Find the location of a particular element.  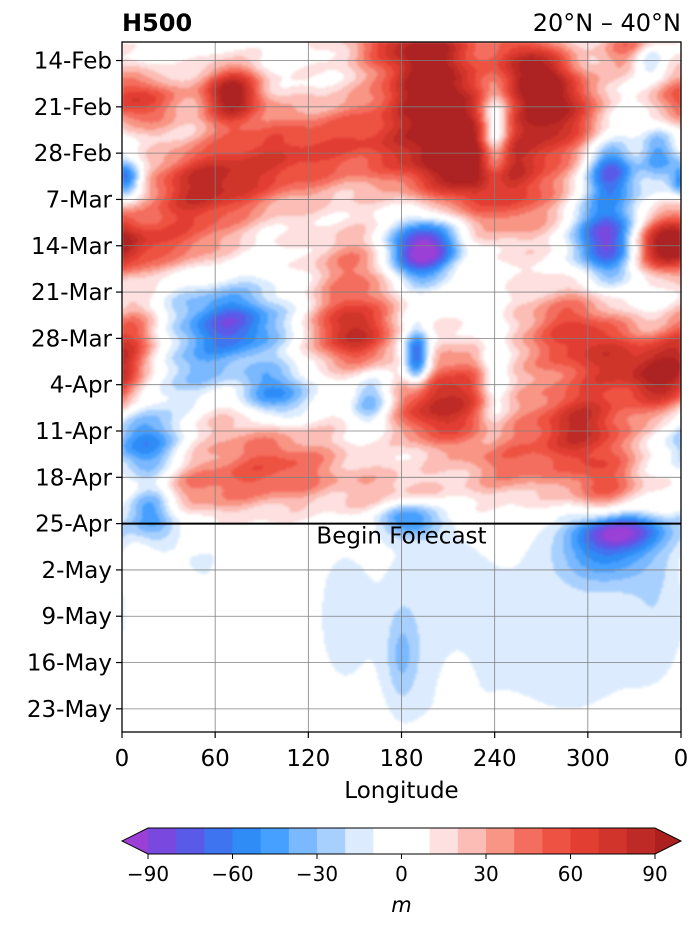

colorbar-tick-label: 0 is located at coordinates (401, 874).